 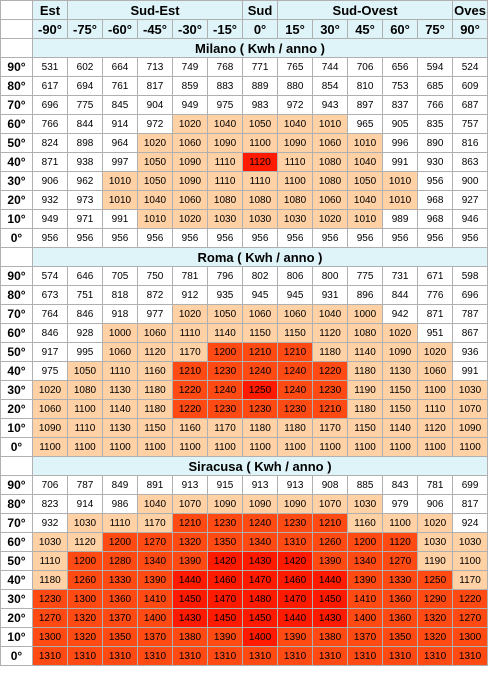 I want to click on group-sud-est: Sud-Est, so click(x=155, y=10).